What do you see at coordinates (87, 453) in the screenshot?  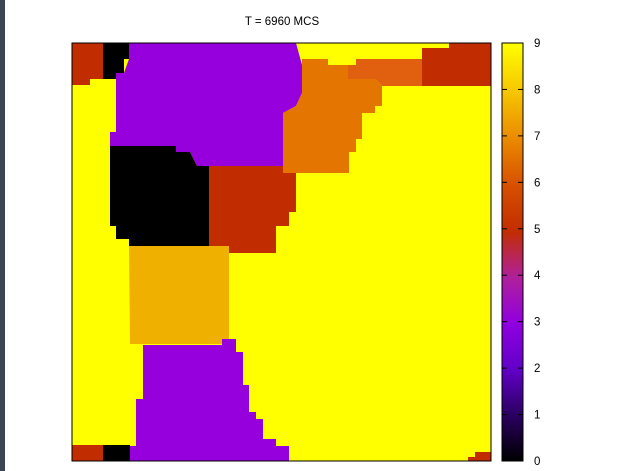 I see `grain-bottom-left-red` at bounding box center [87, 453].